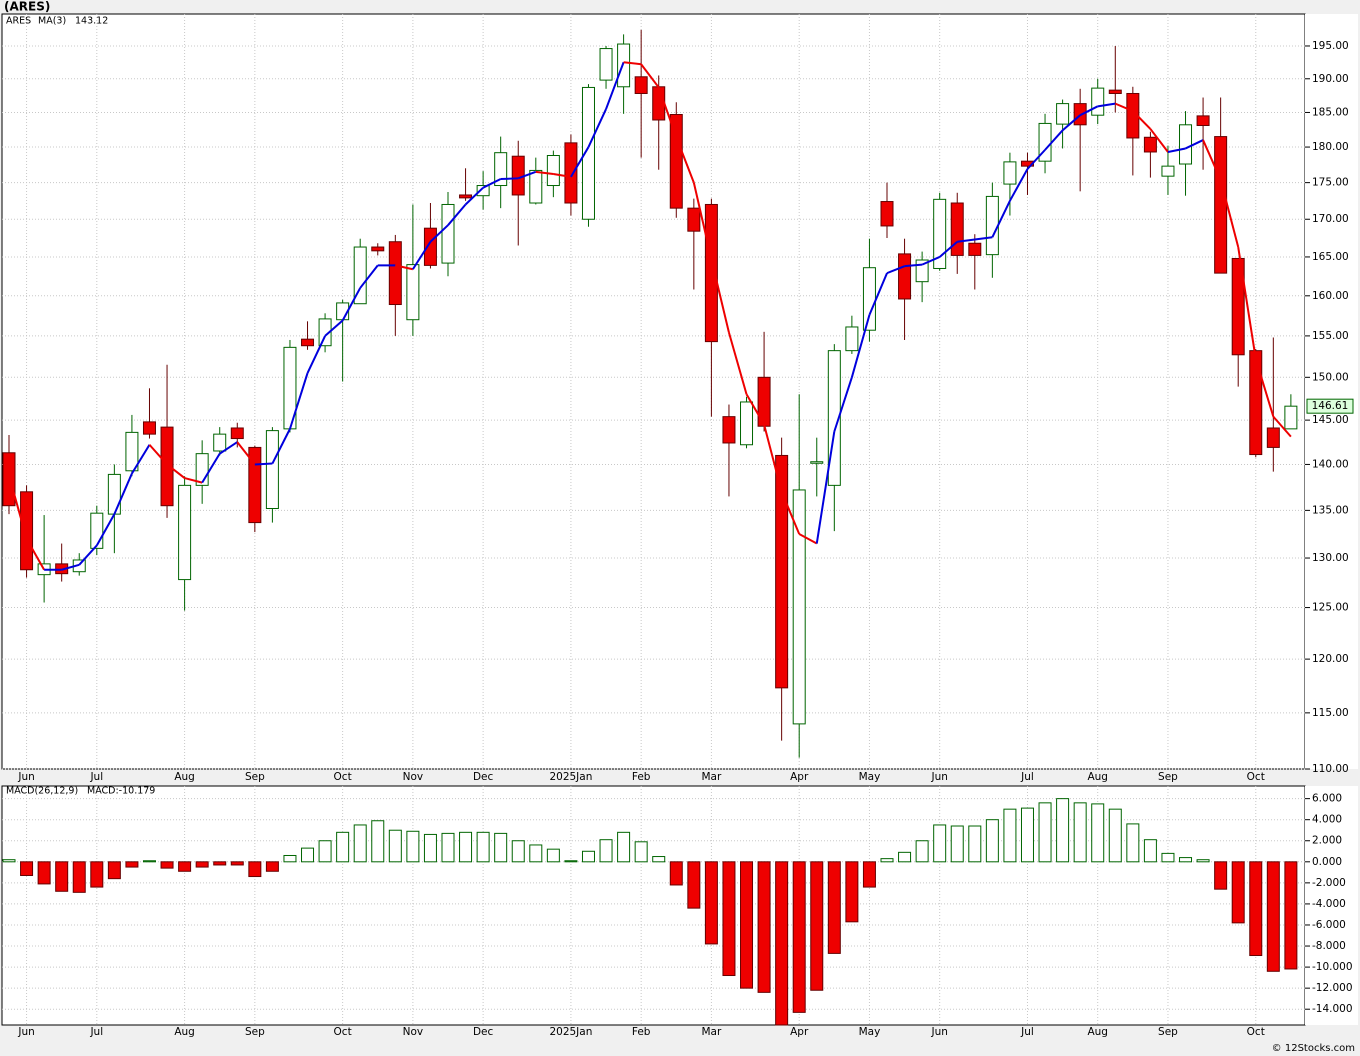 Image resolution: width=1360 pixels, height=1056 pixels. I want to click on y-tick-label: 135.00, so click(1330, 510).